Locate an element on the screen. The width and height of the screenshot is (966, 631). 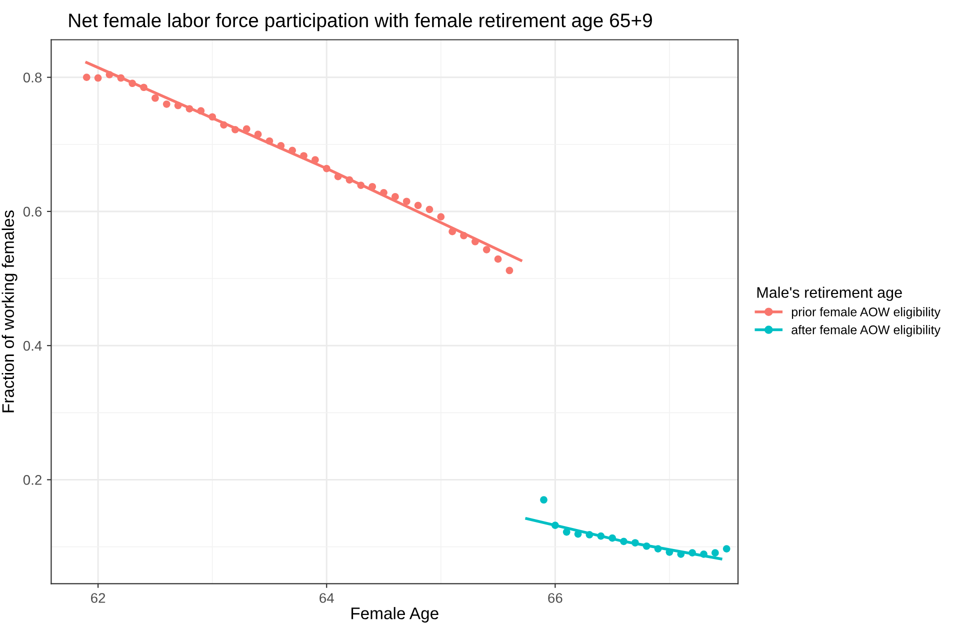
legend-label: prior female AOW eligibility is located at coordinates (866, 313).